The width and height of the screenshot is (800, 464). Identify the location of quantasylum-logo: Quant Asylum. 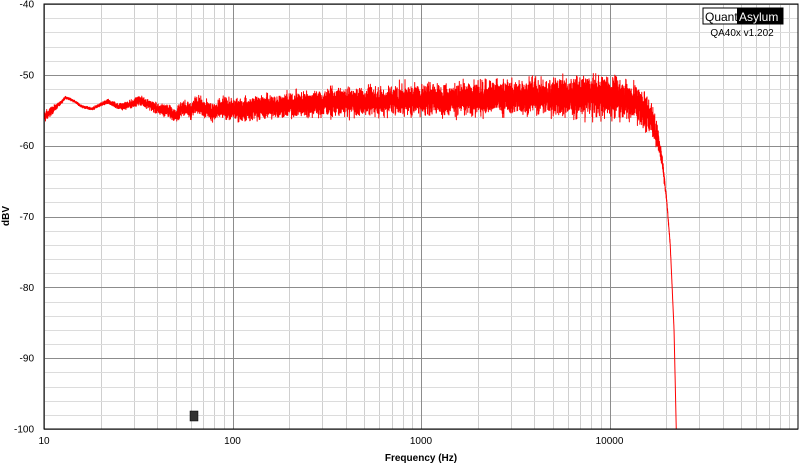
(743, 16).